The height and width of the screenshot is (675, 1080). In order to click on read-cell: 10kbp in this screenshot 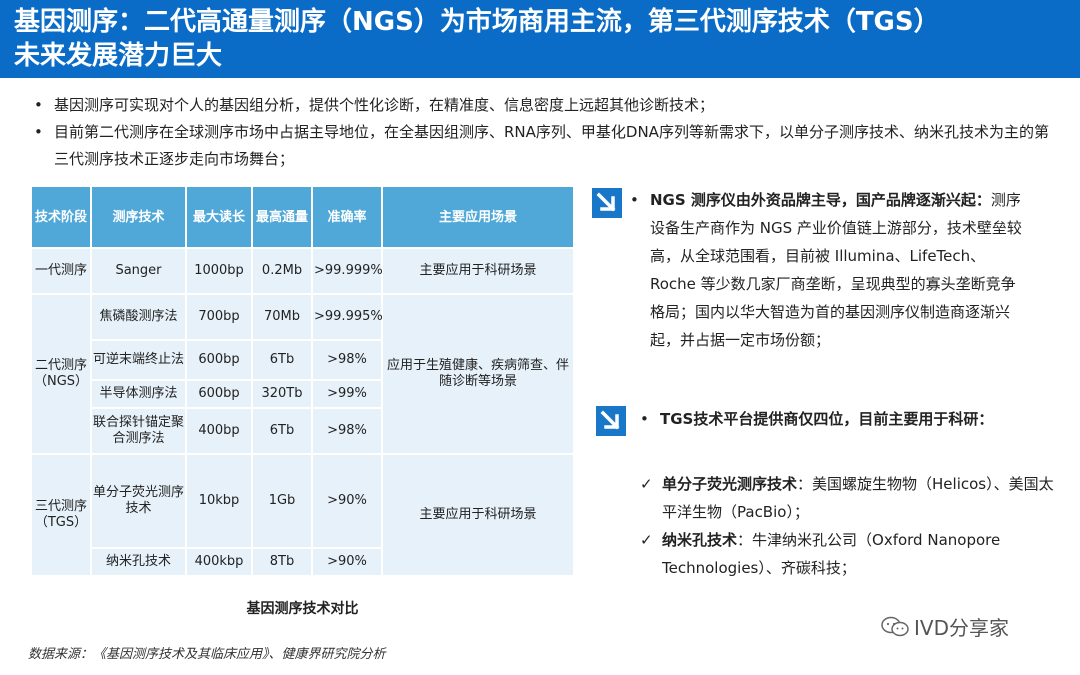, I will do `click(219, 501)`.